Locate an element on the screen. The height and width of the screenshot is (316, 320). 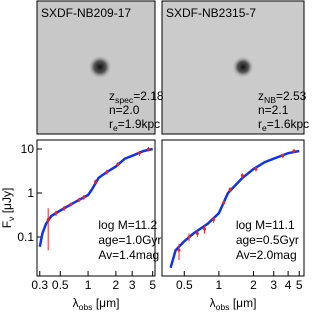
x-tick-label: 0.3 is located at coordinates (39, 285).